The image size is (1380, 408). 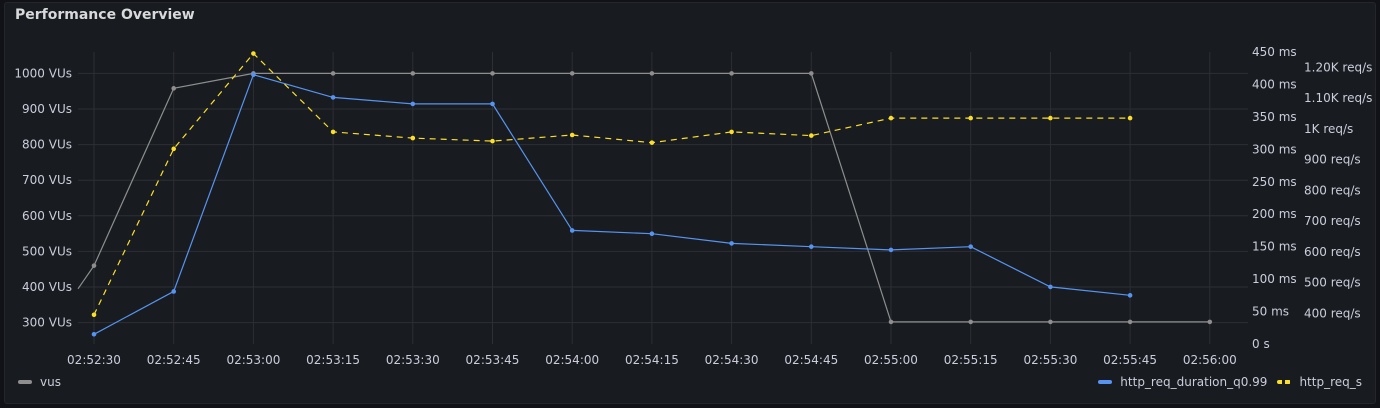 What do you see at coordinates (50, 382) in the screenshot?
I see `legend-label-vus: vus` at bounding box center [50, 382].